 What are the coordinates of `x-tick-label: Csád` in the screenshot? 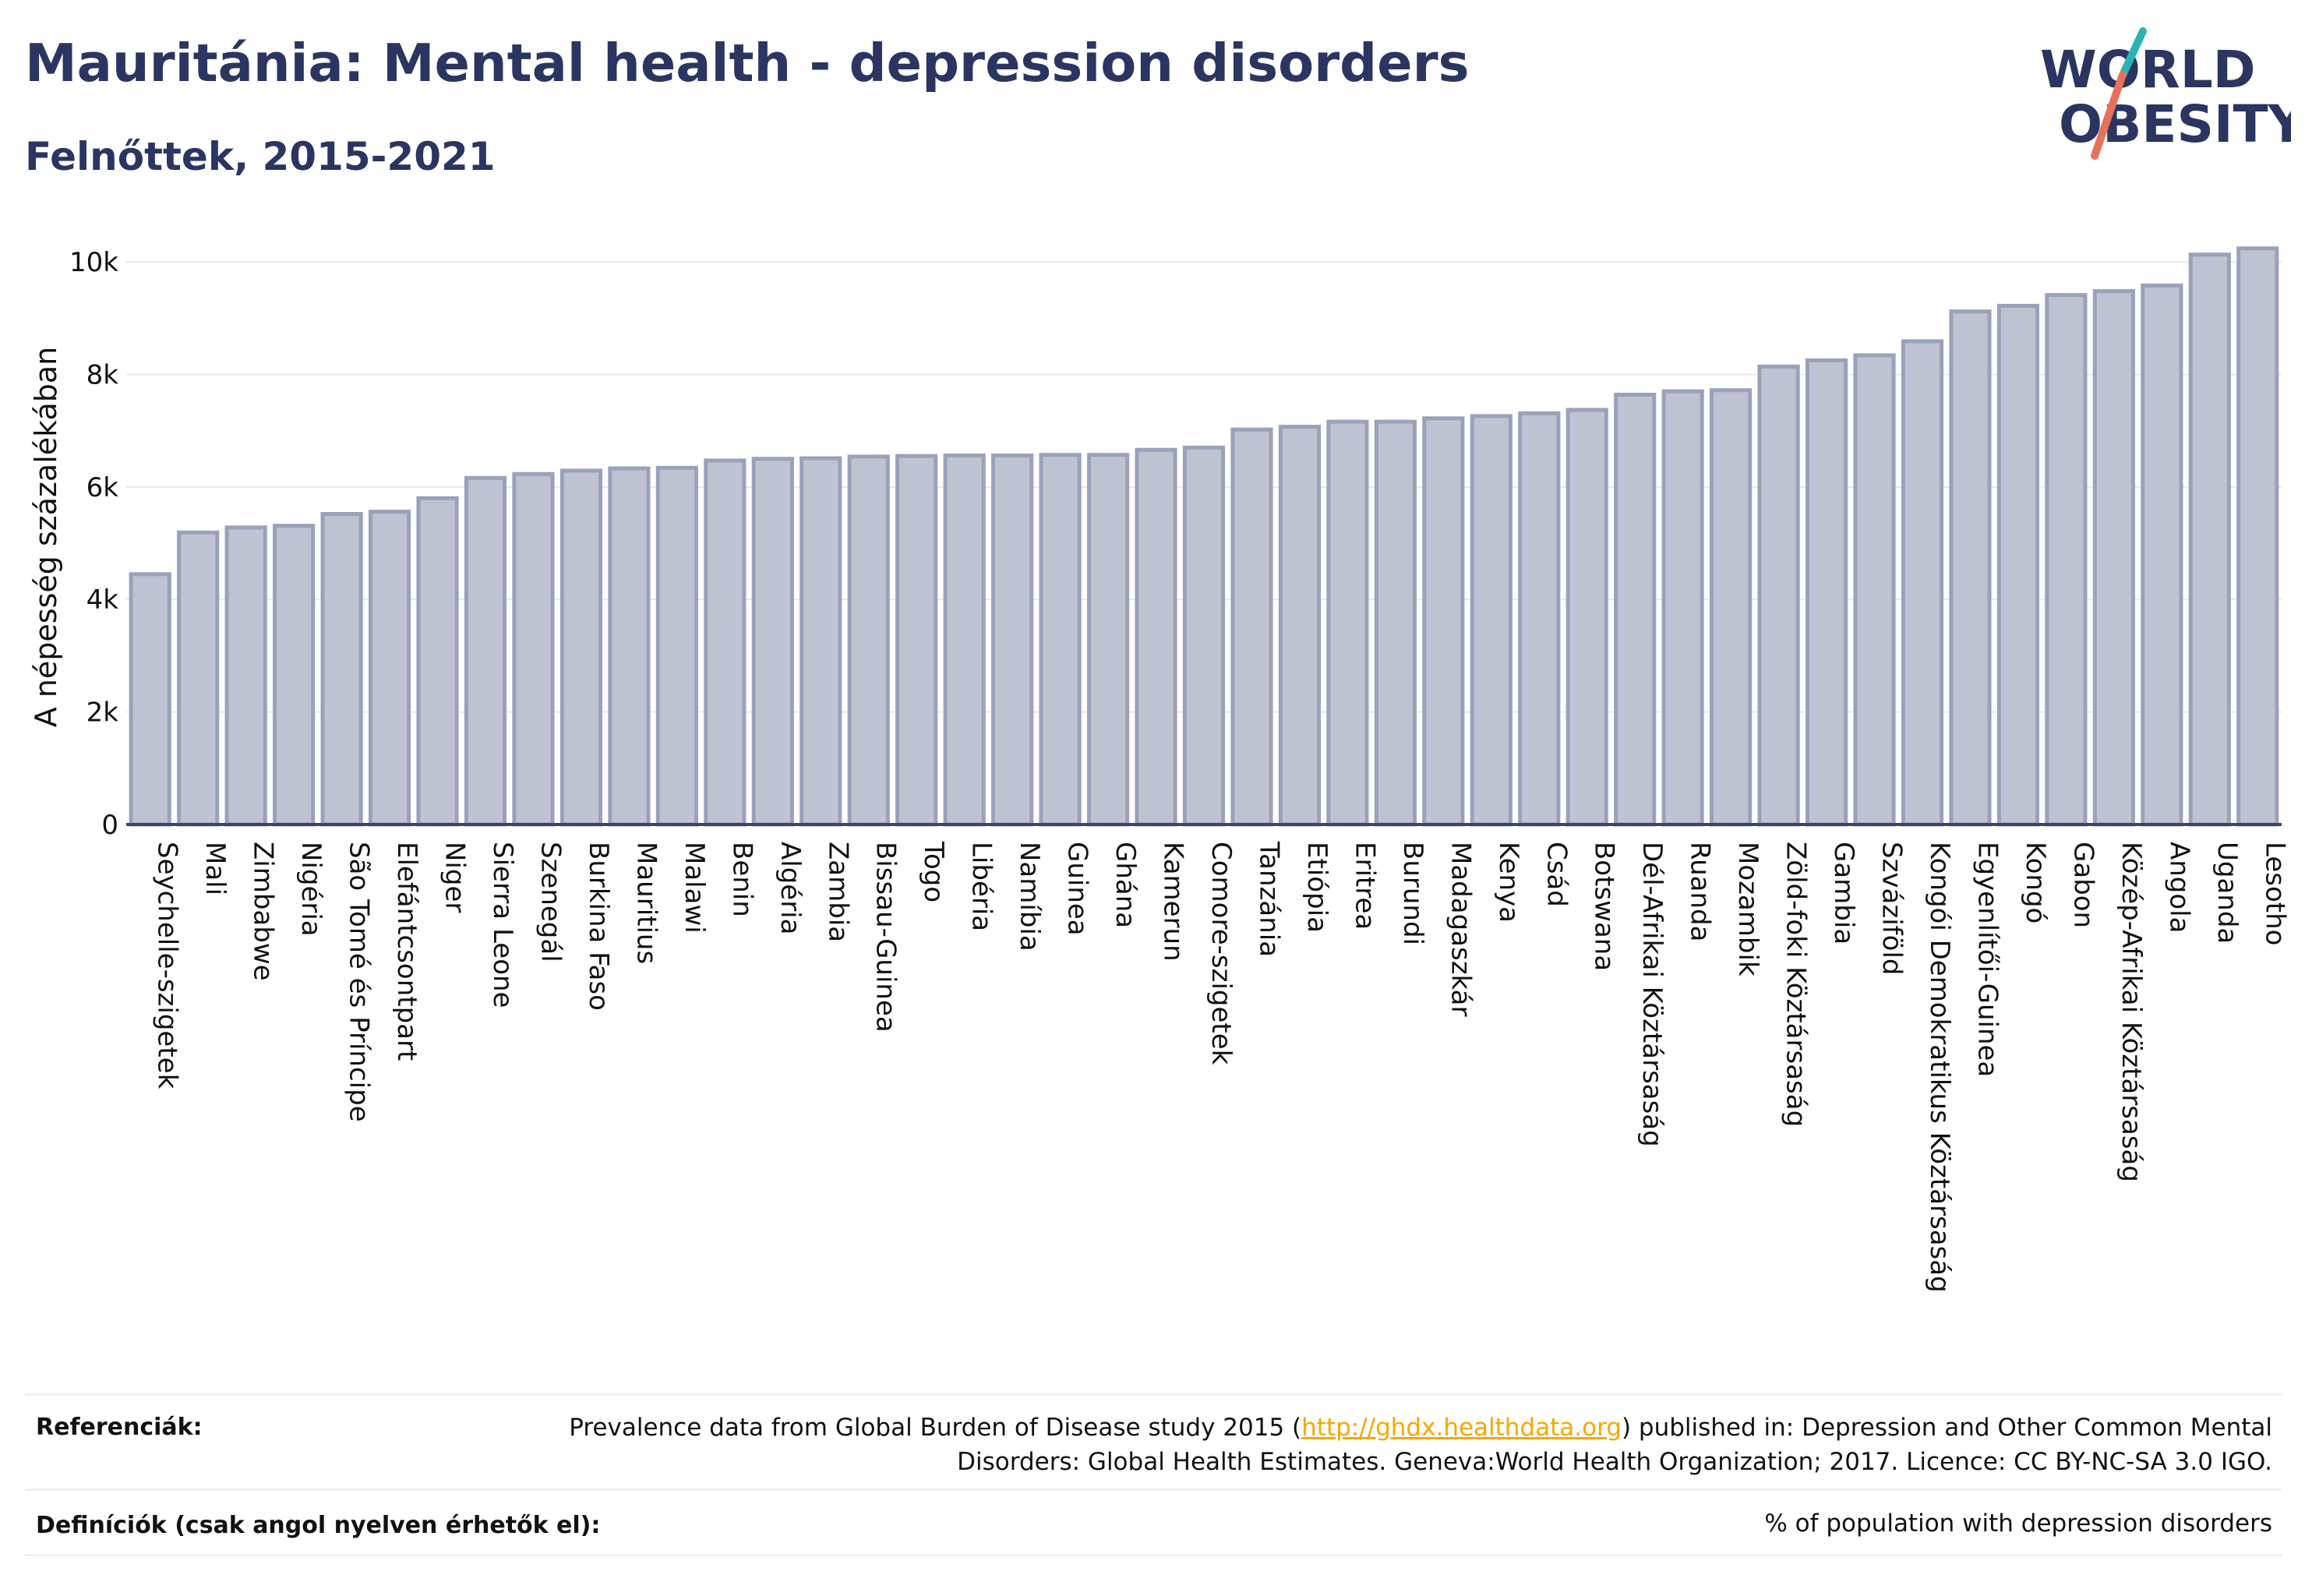 It's located at (1556, 874).